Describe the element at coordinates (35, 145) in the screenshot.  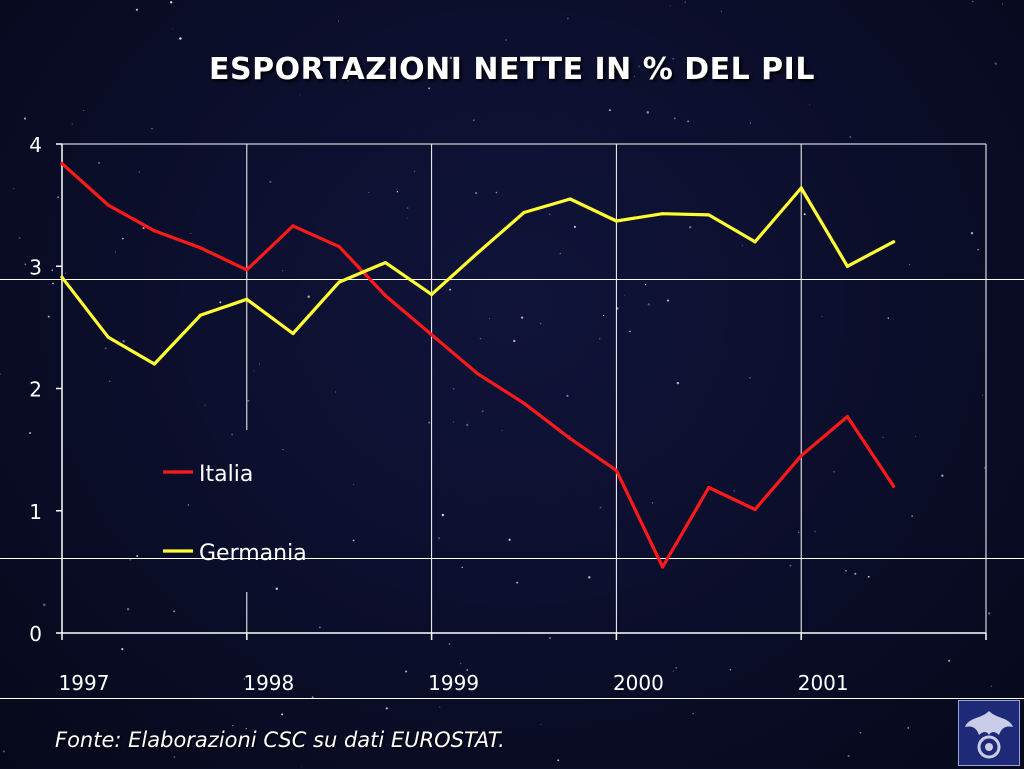
I see `y-tick-label: 4` at that location.